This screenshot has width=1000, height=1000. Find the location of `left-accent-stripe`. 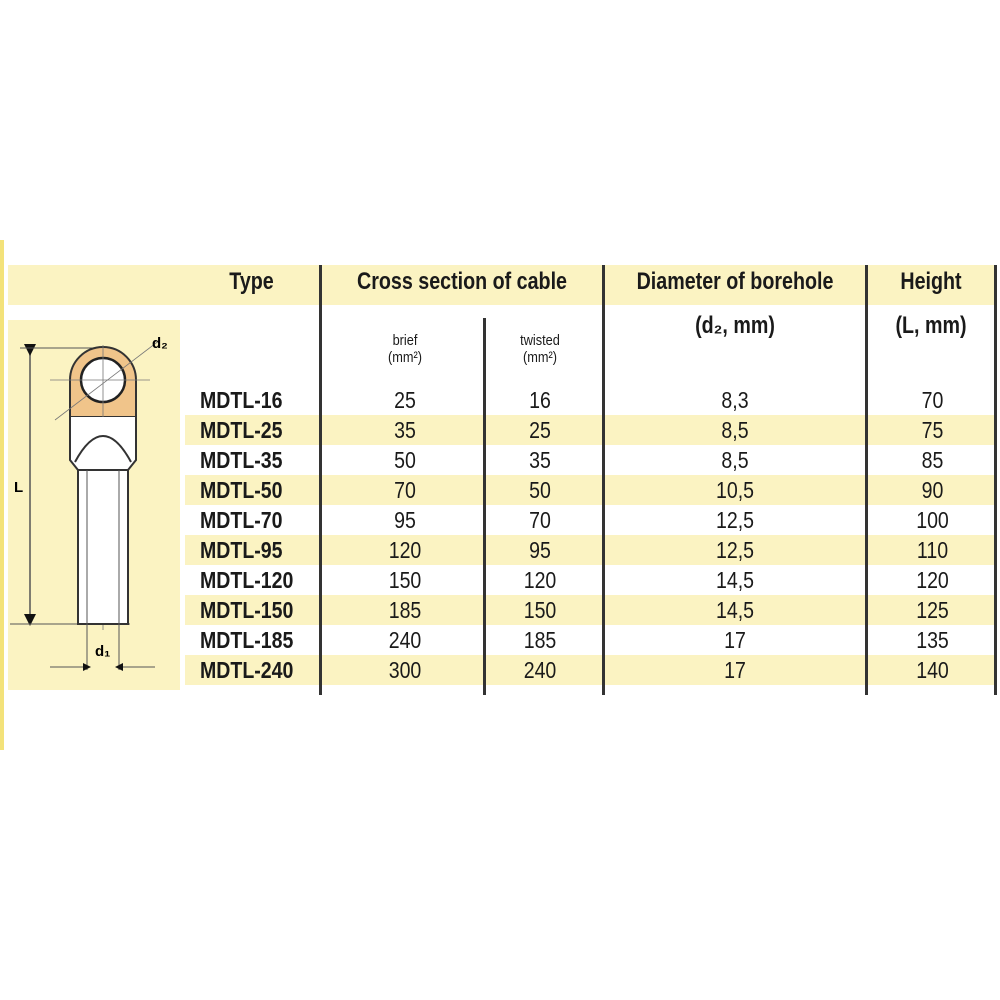

left-accent-stripe is located at coordinates (2, 495).